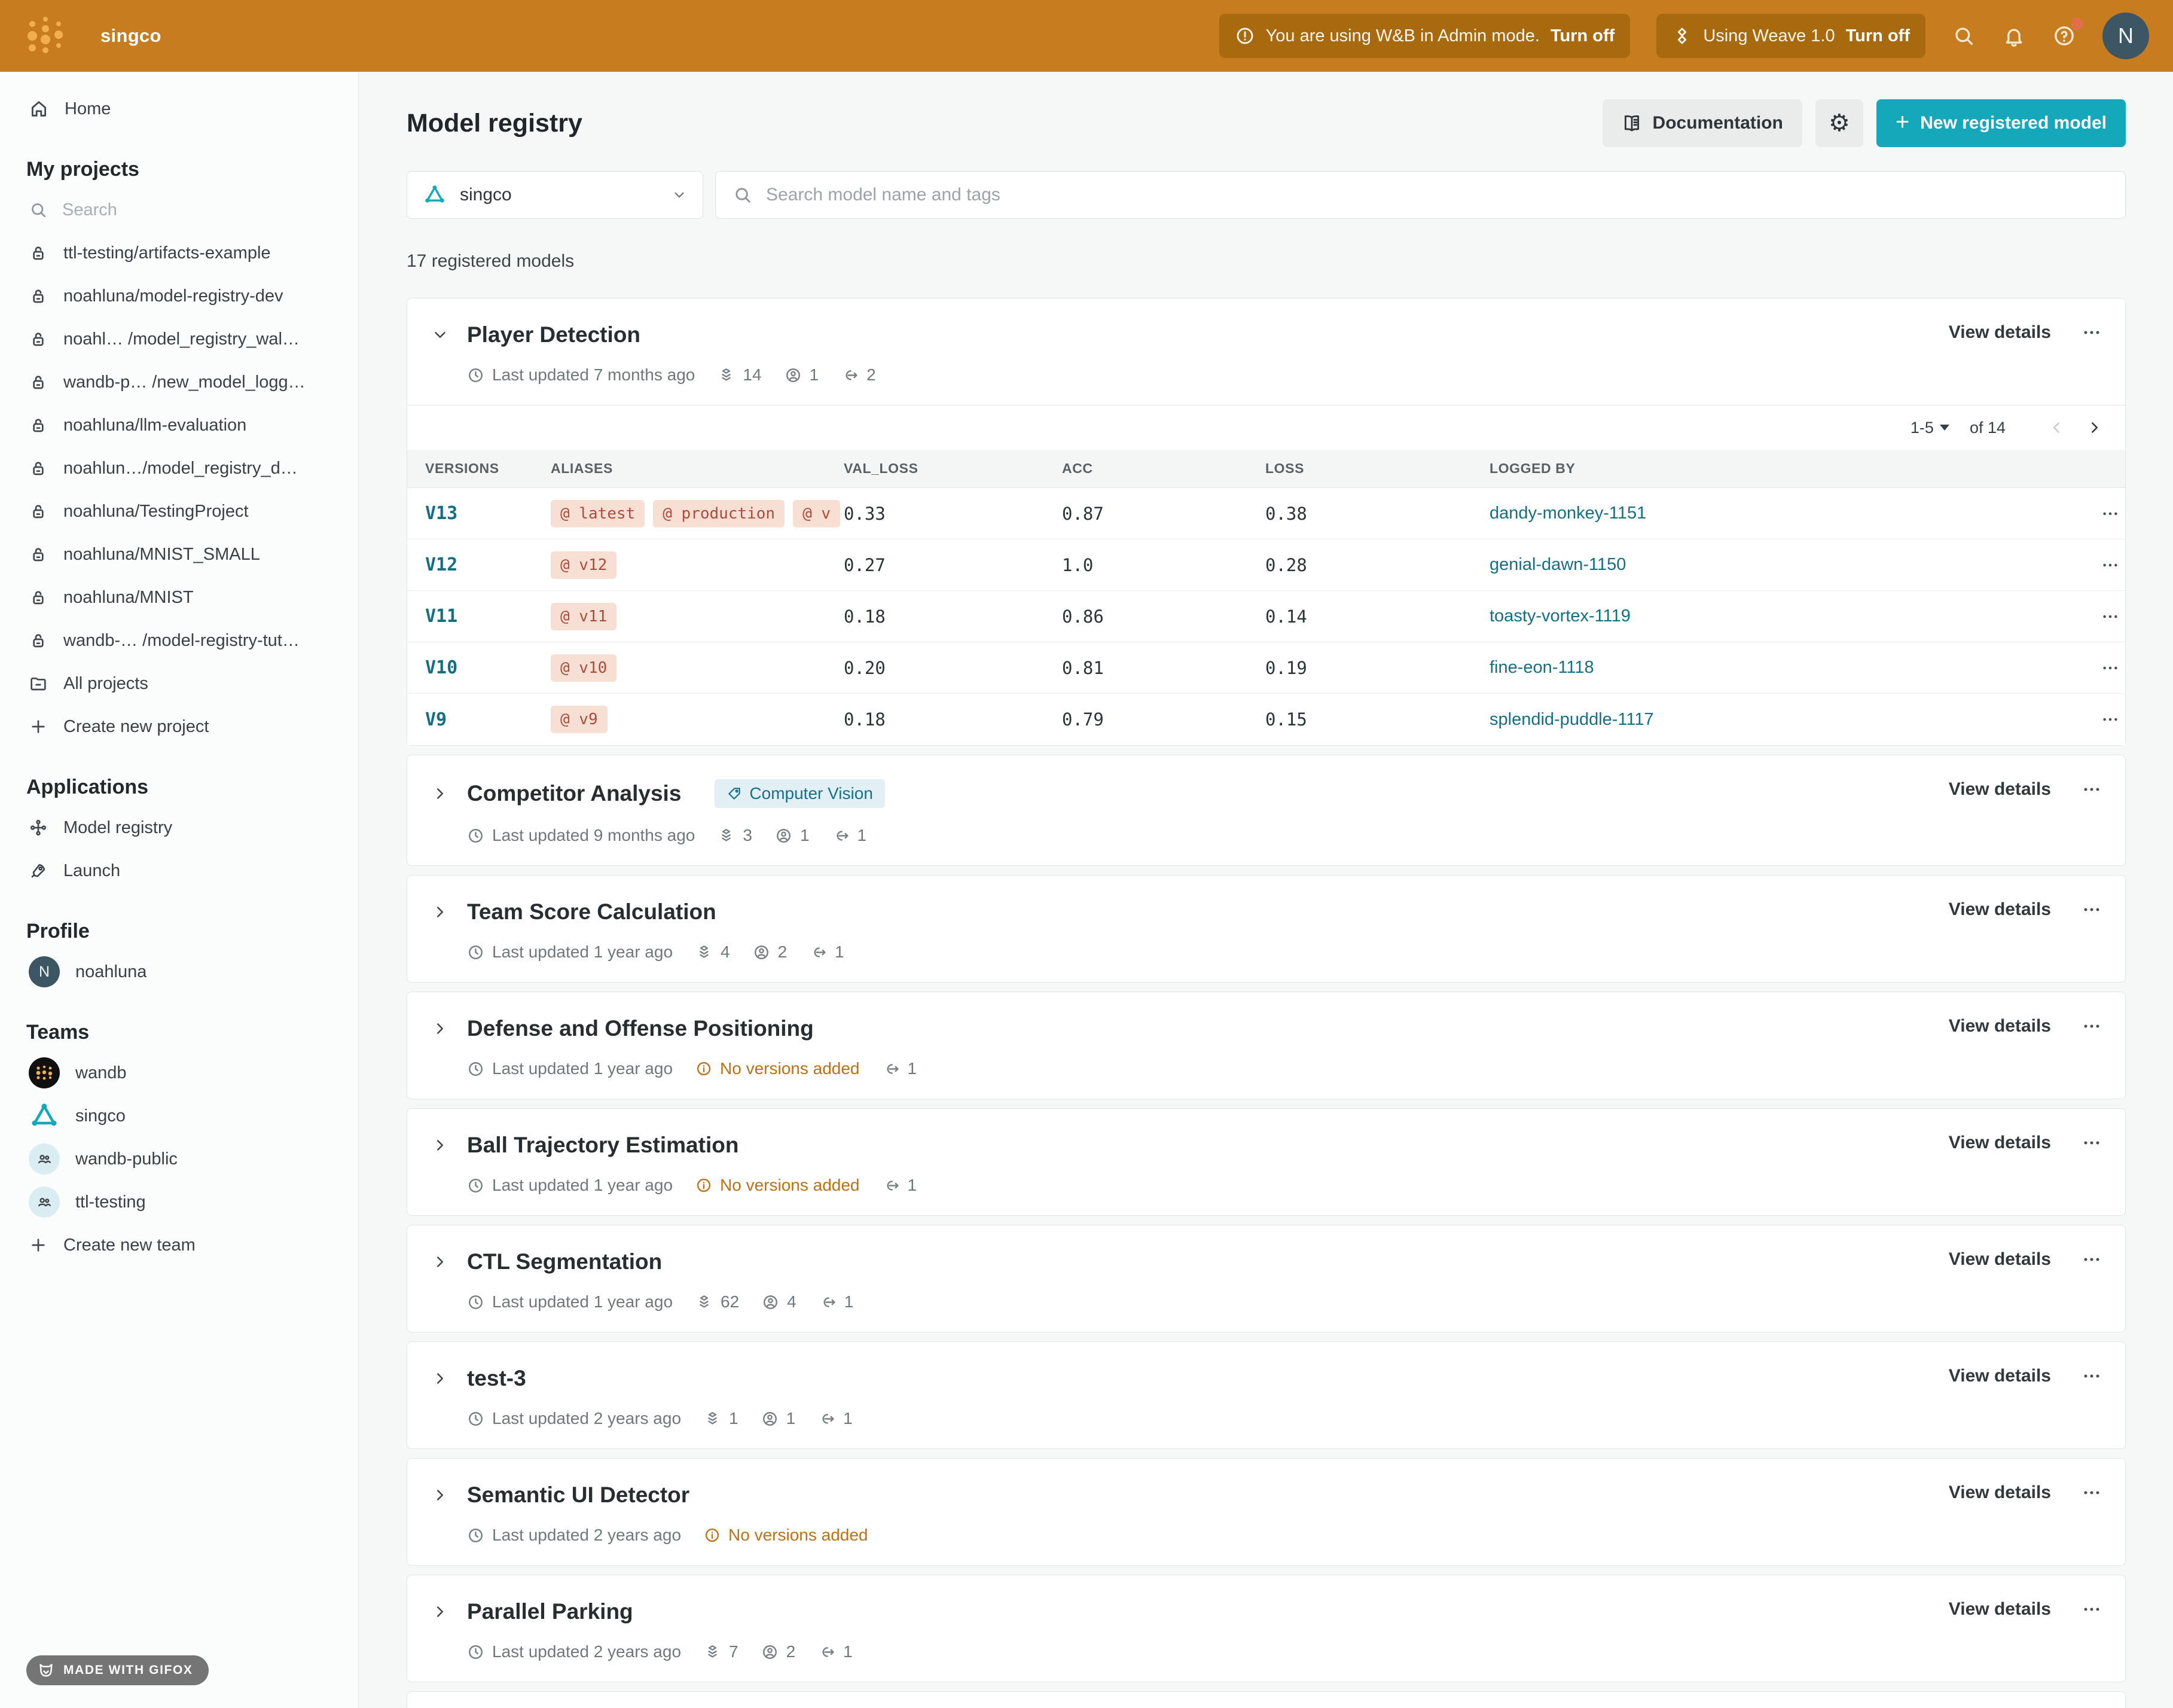  What do you see at coordinates (1702, 123) in the screenshot?
I see `documentation-button: Documentation` at bounding box center [1702, 123].